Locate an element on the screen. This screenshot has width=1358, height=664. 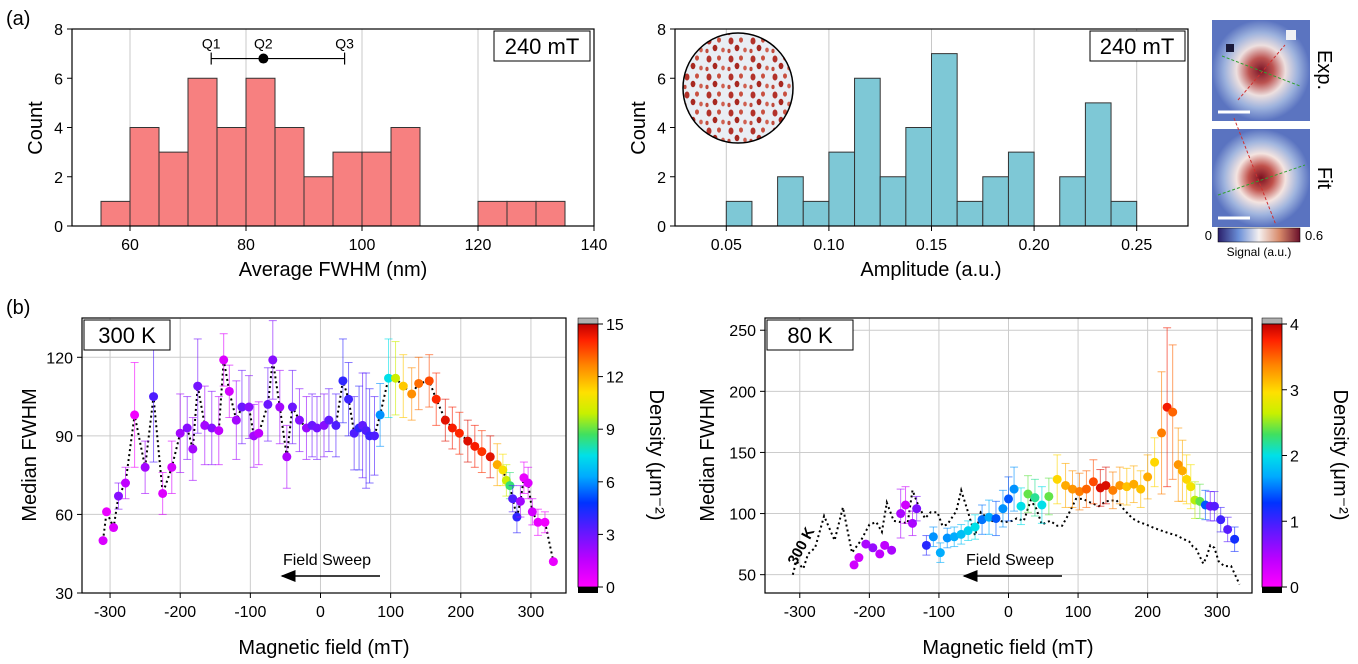
scatter-80k-points is located at coordinates (1044, 448).